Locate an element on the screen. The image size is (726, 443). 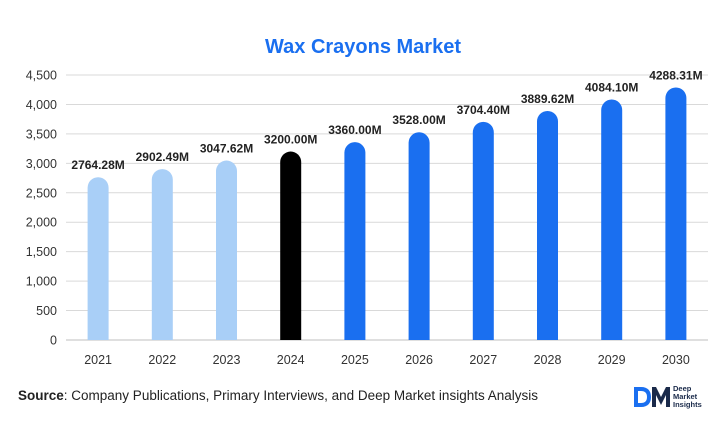
x-tick-label: 2024 is located at coordinates (291, 360).